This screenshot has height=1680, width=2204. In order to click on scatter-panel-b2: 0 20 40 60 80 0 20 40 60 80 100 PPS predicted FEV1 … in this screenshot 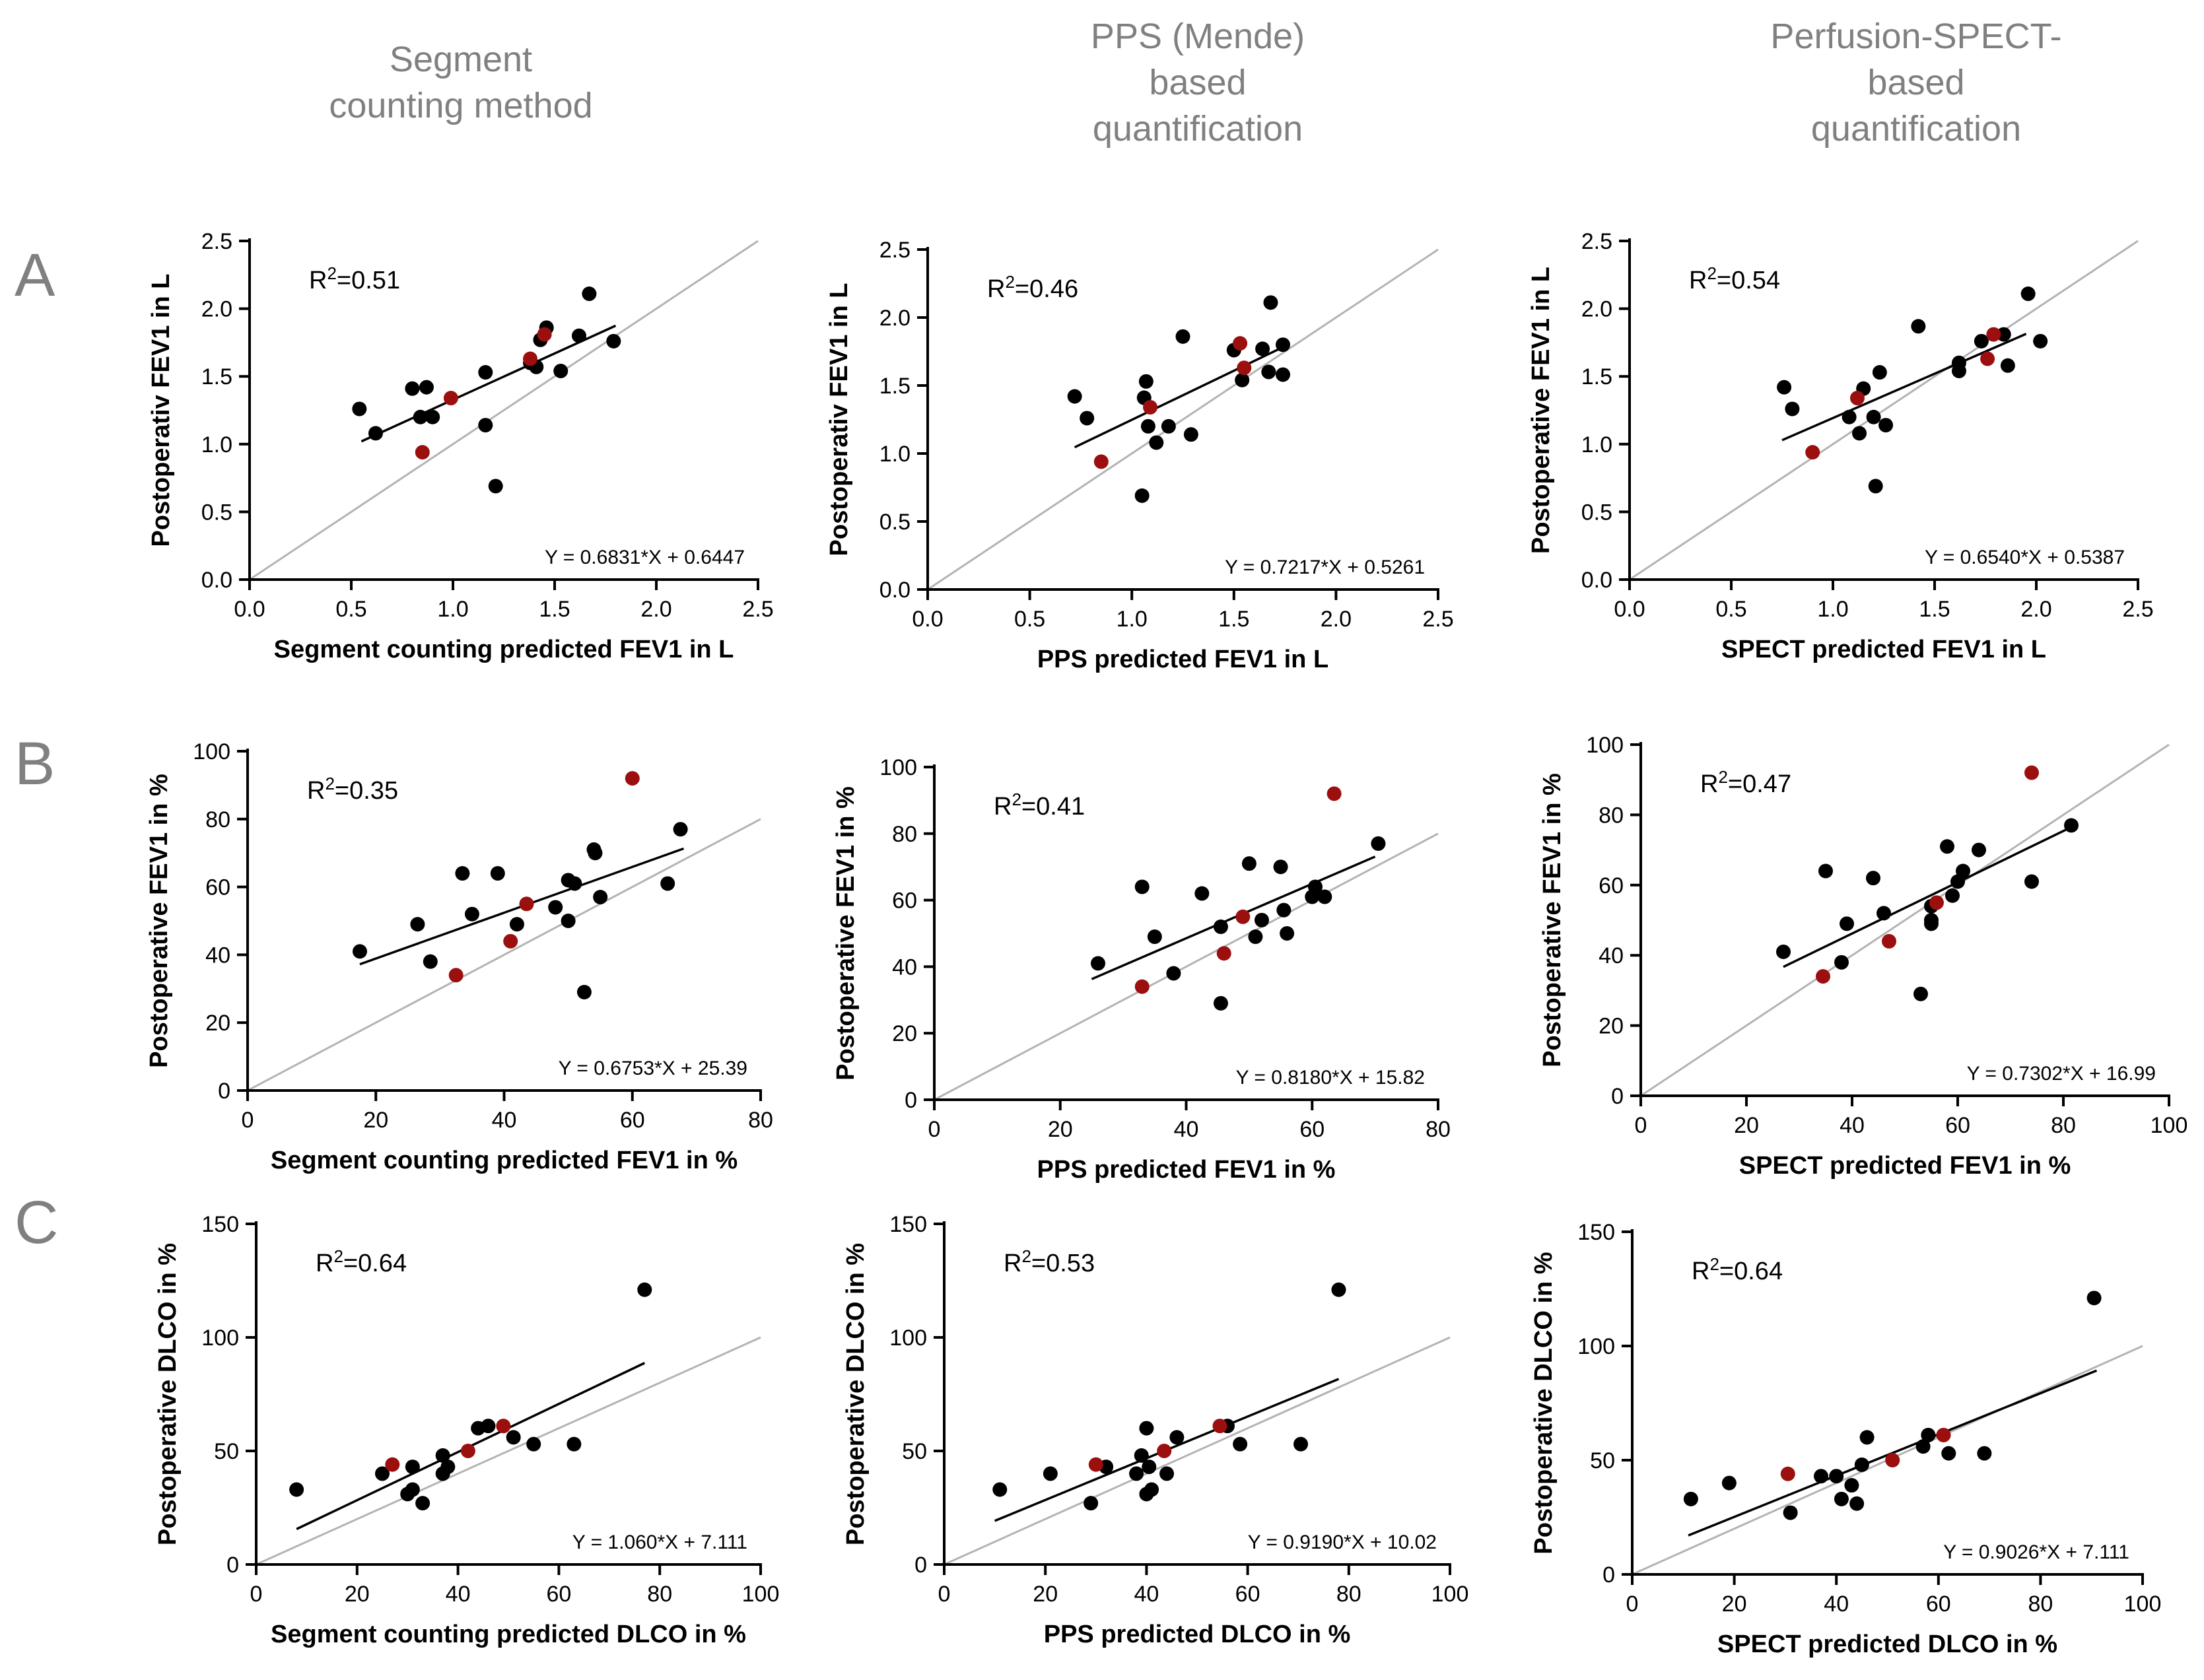, I will do `click(1142, 969)`.